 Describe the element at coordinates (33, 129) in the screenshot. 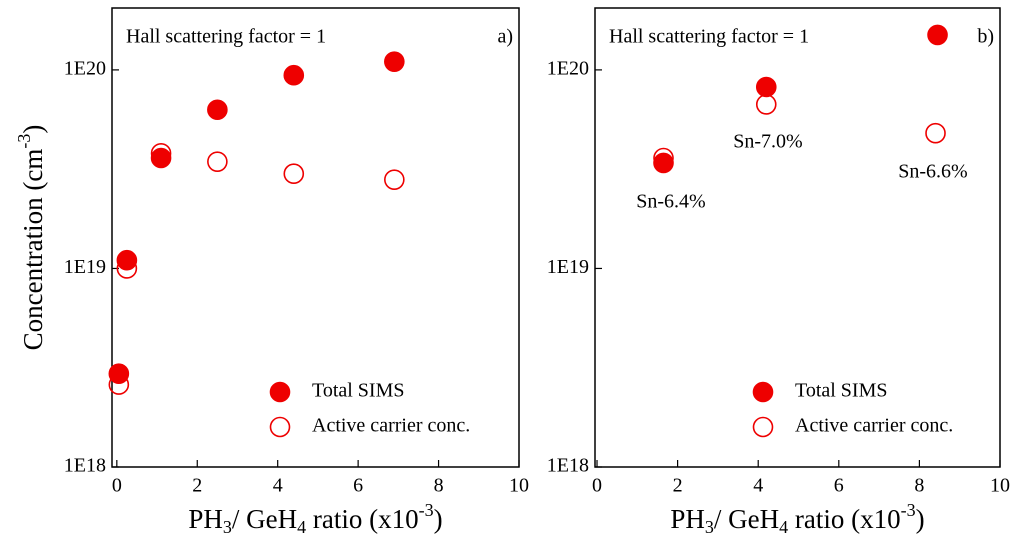

I see `y-label-part: )` at that location.